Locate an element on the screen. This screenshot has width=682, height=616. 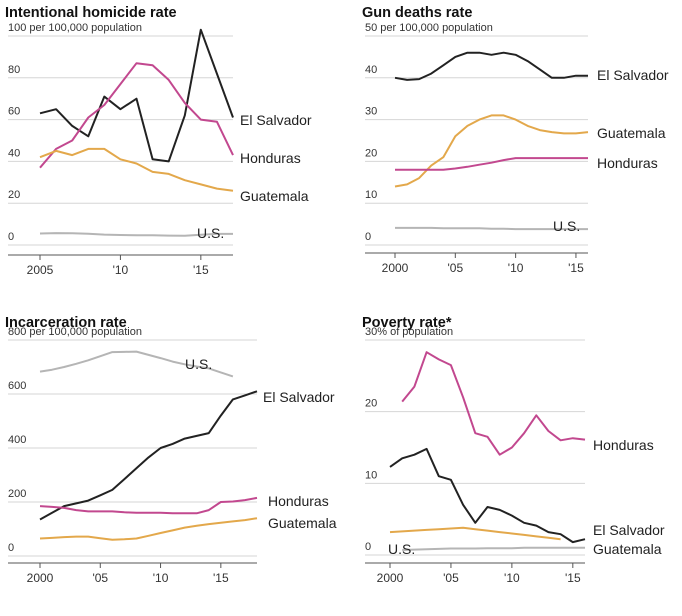
y-tick-label: 60 is located at coordinates (14, 112).